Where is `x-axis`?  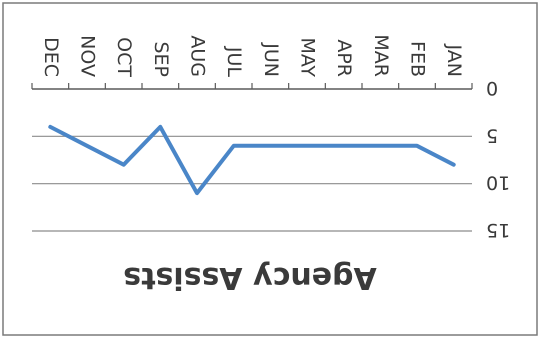 x-axis is located at coordinates (252, 86).